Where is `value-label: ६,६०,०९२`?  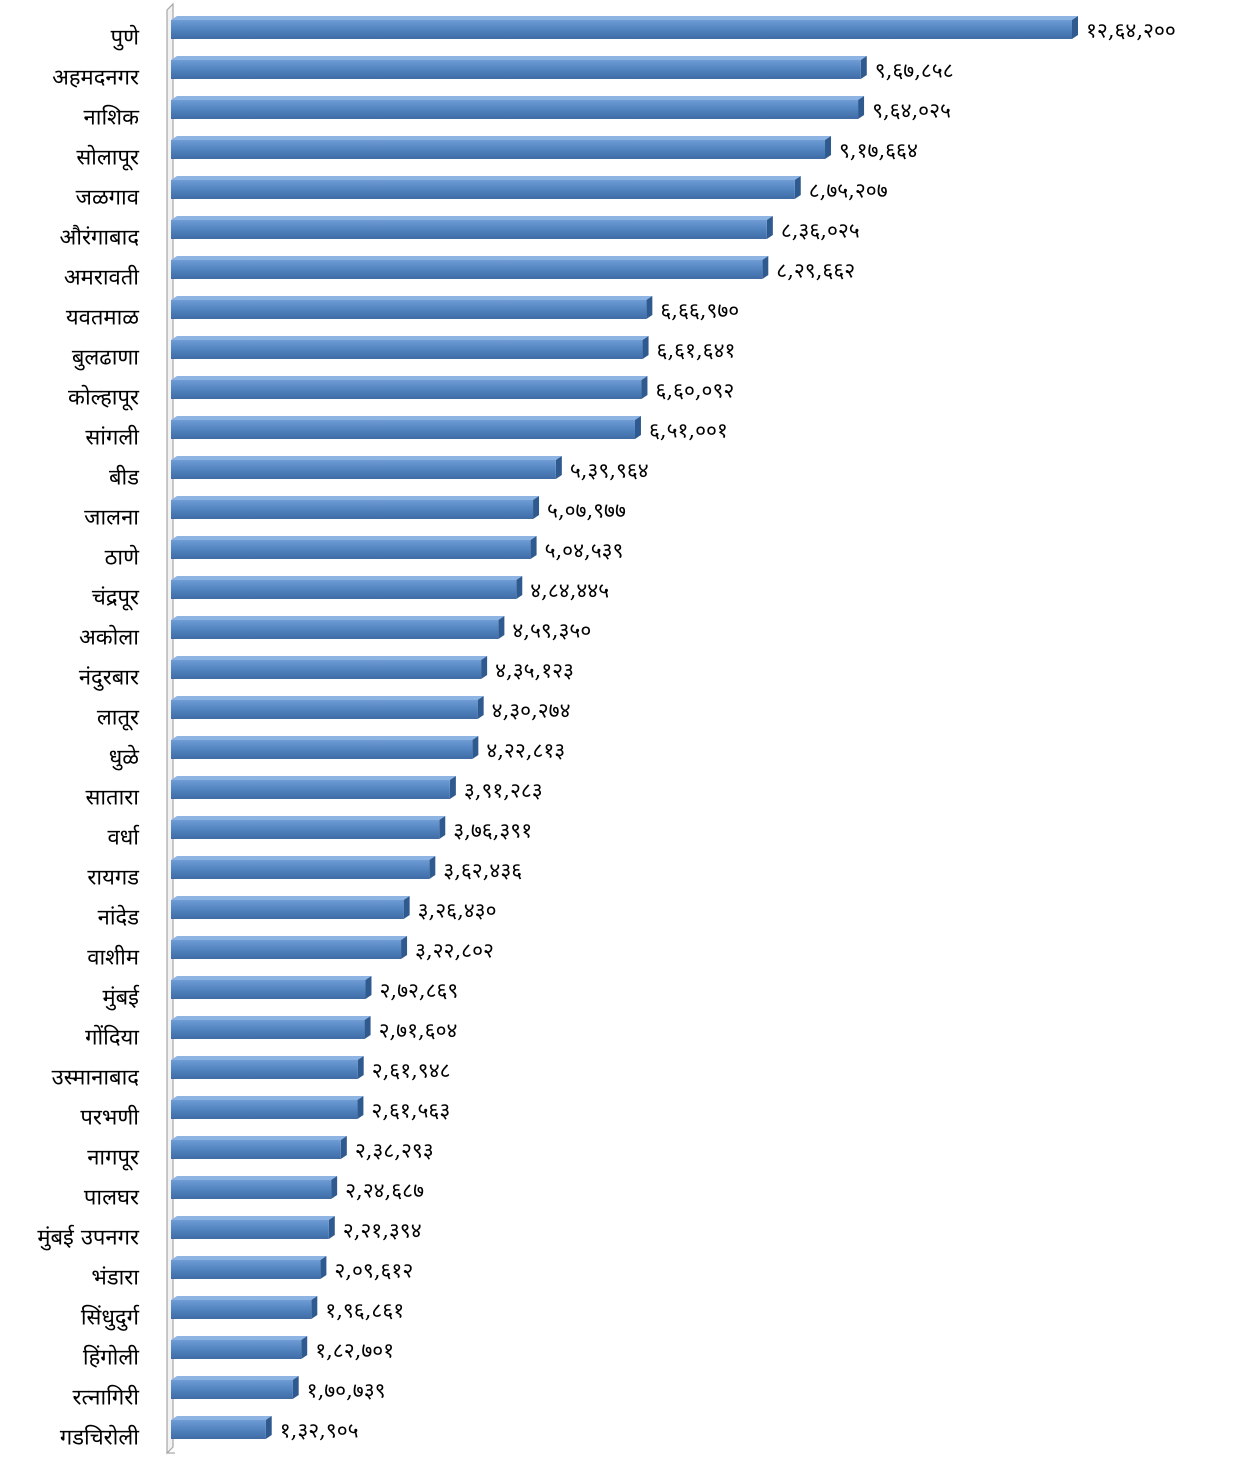 value-label: ६,६०,०९२ is located at coordinates (694, 391).